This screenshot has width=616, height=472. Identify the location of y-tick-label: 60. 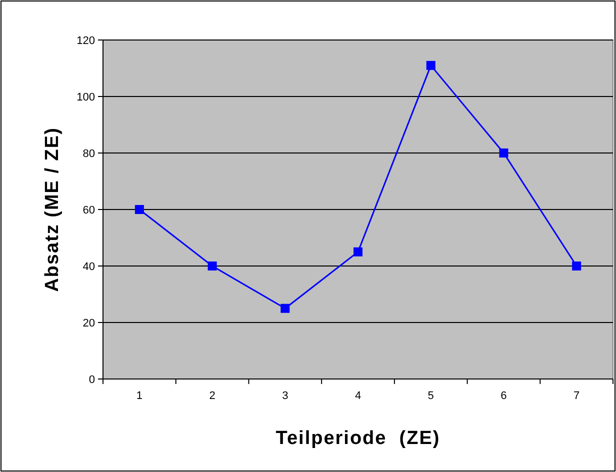
(88, 210).